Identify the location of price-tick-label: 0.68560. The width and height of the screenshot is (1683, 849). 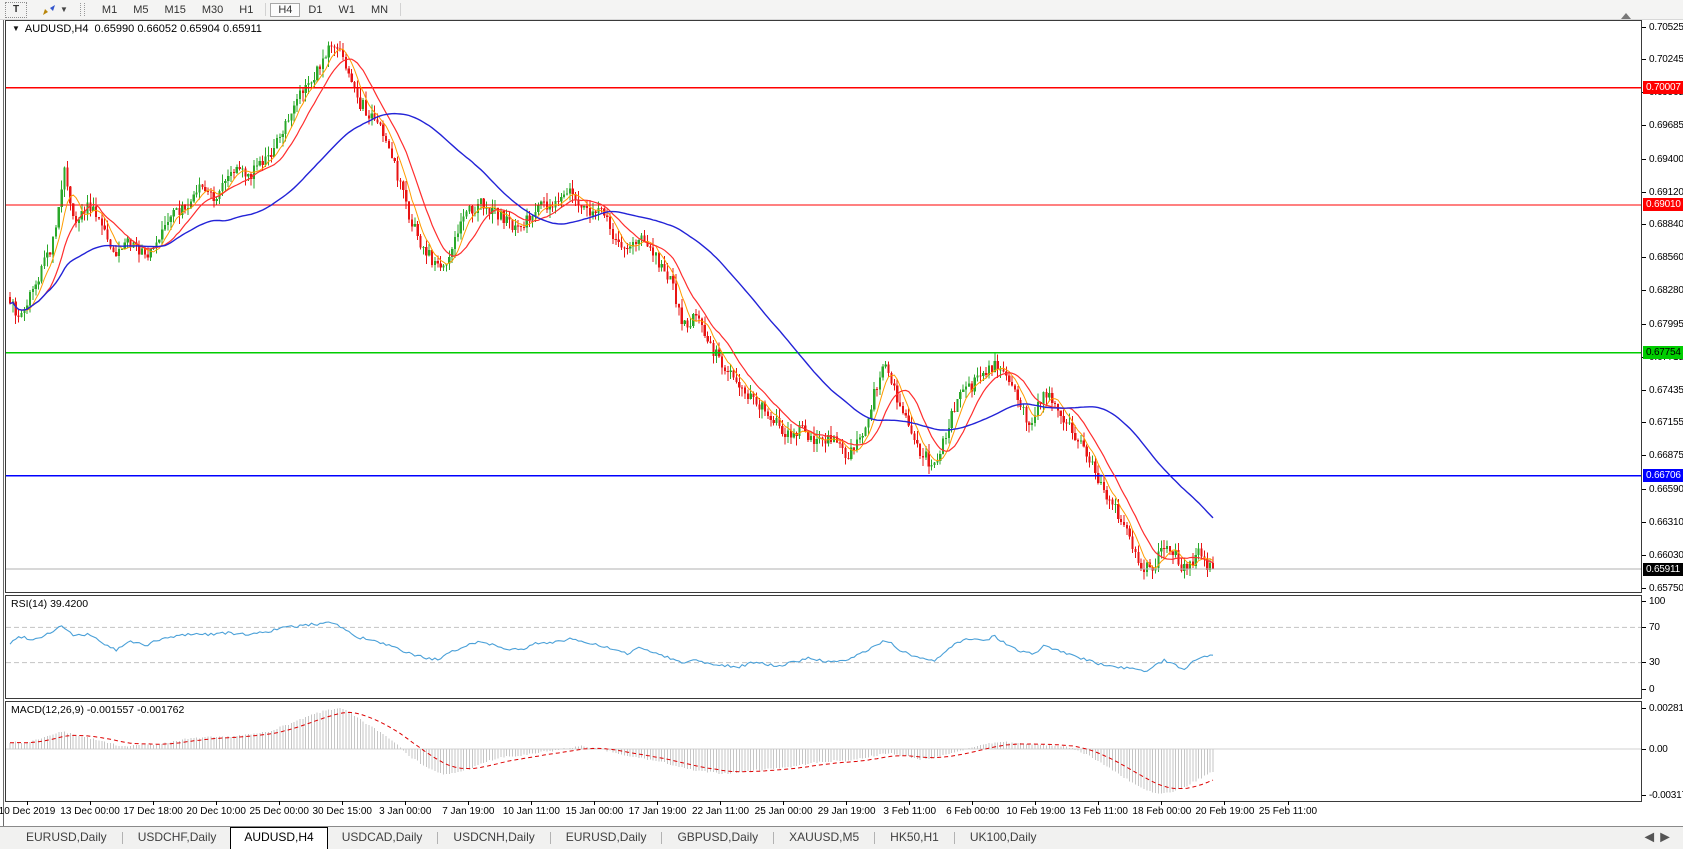
(1666, 258).